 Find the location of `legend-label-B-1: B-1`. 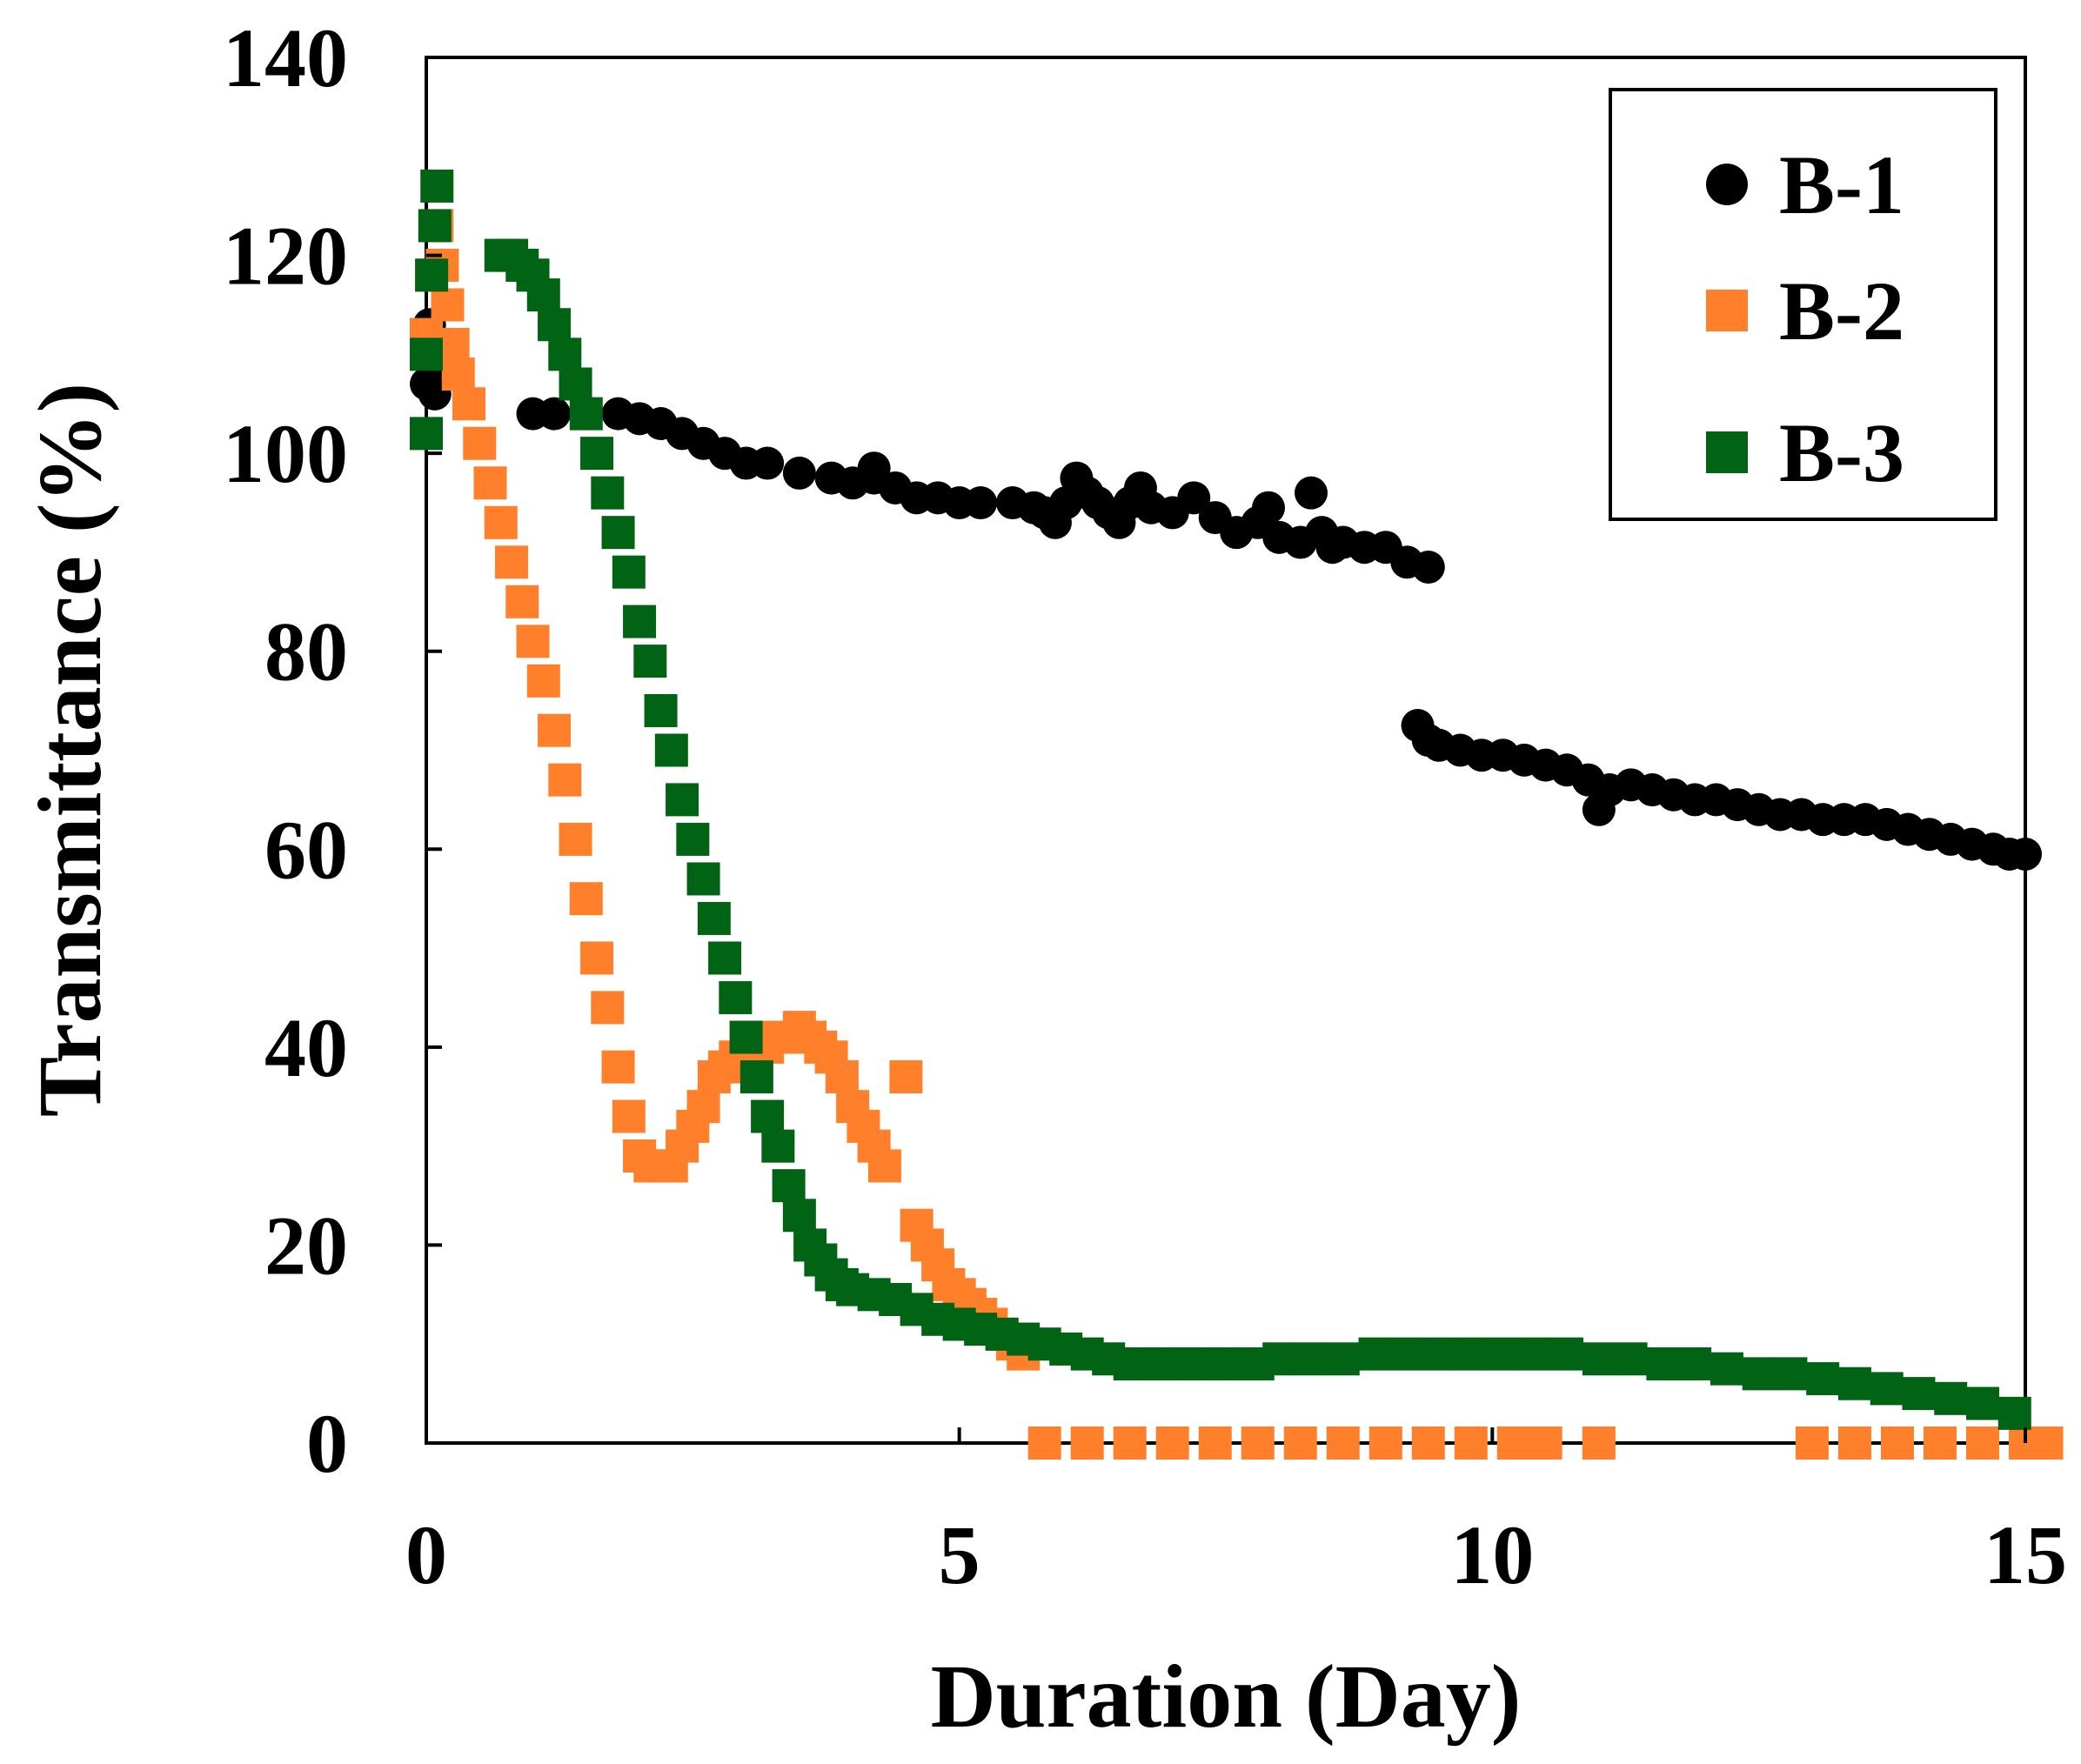

legend-label-B-1: B-1 is located at coordinates (1841, 184).